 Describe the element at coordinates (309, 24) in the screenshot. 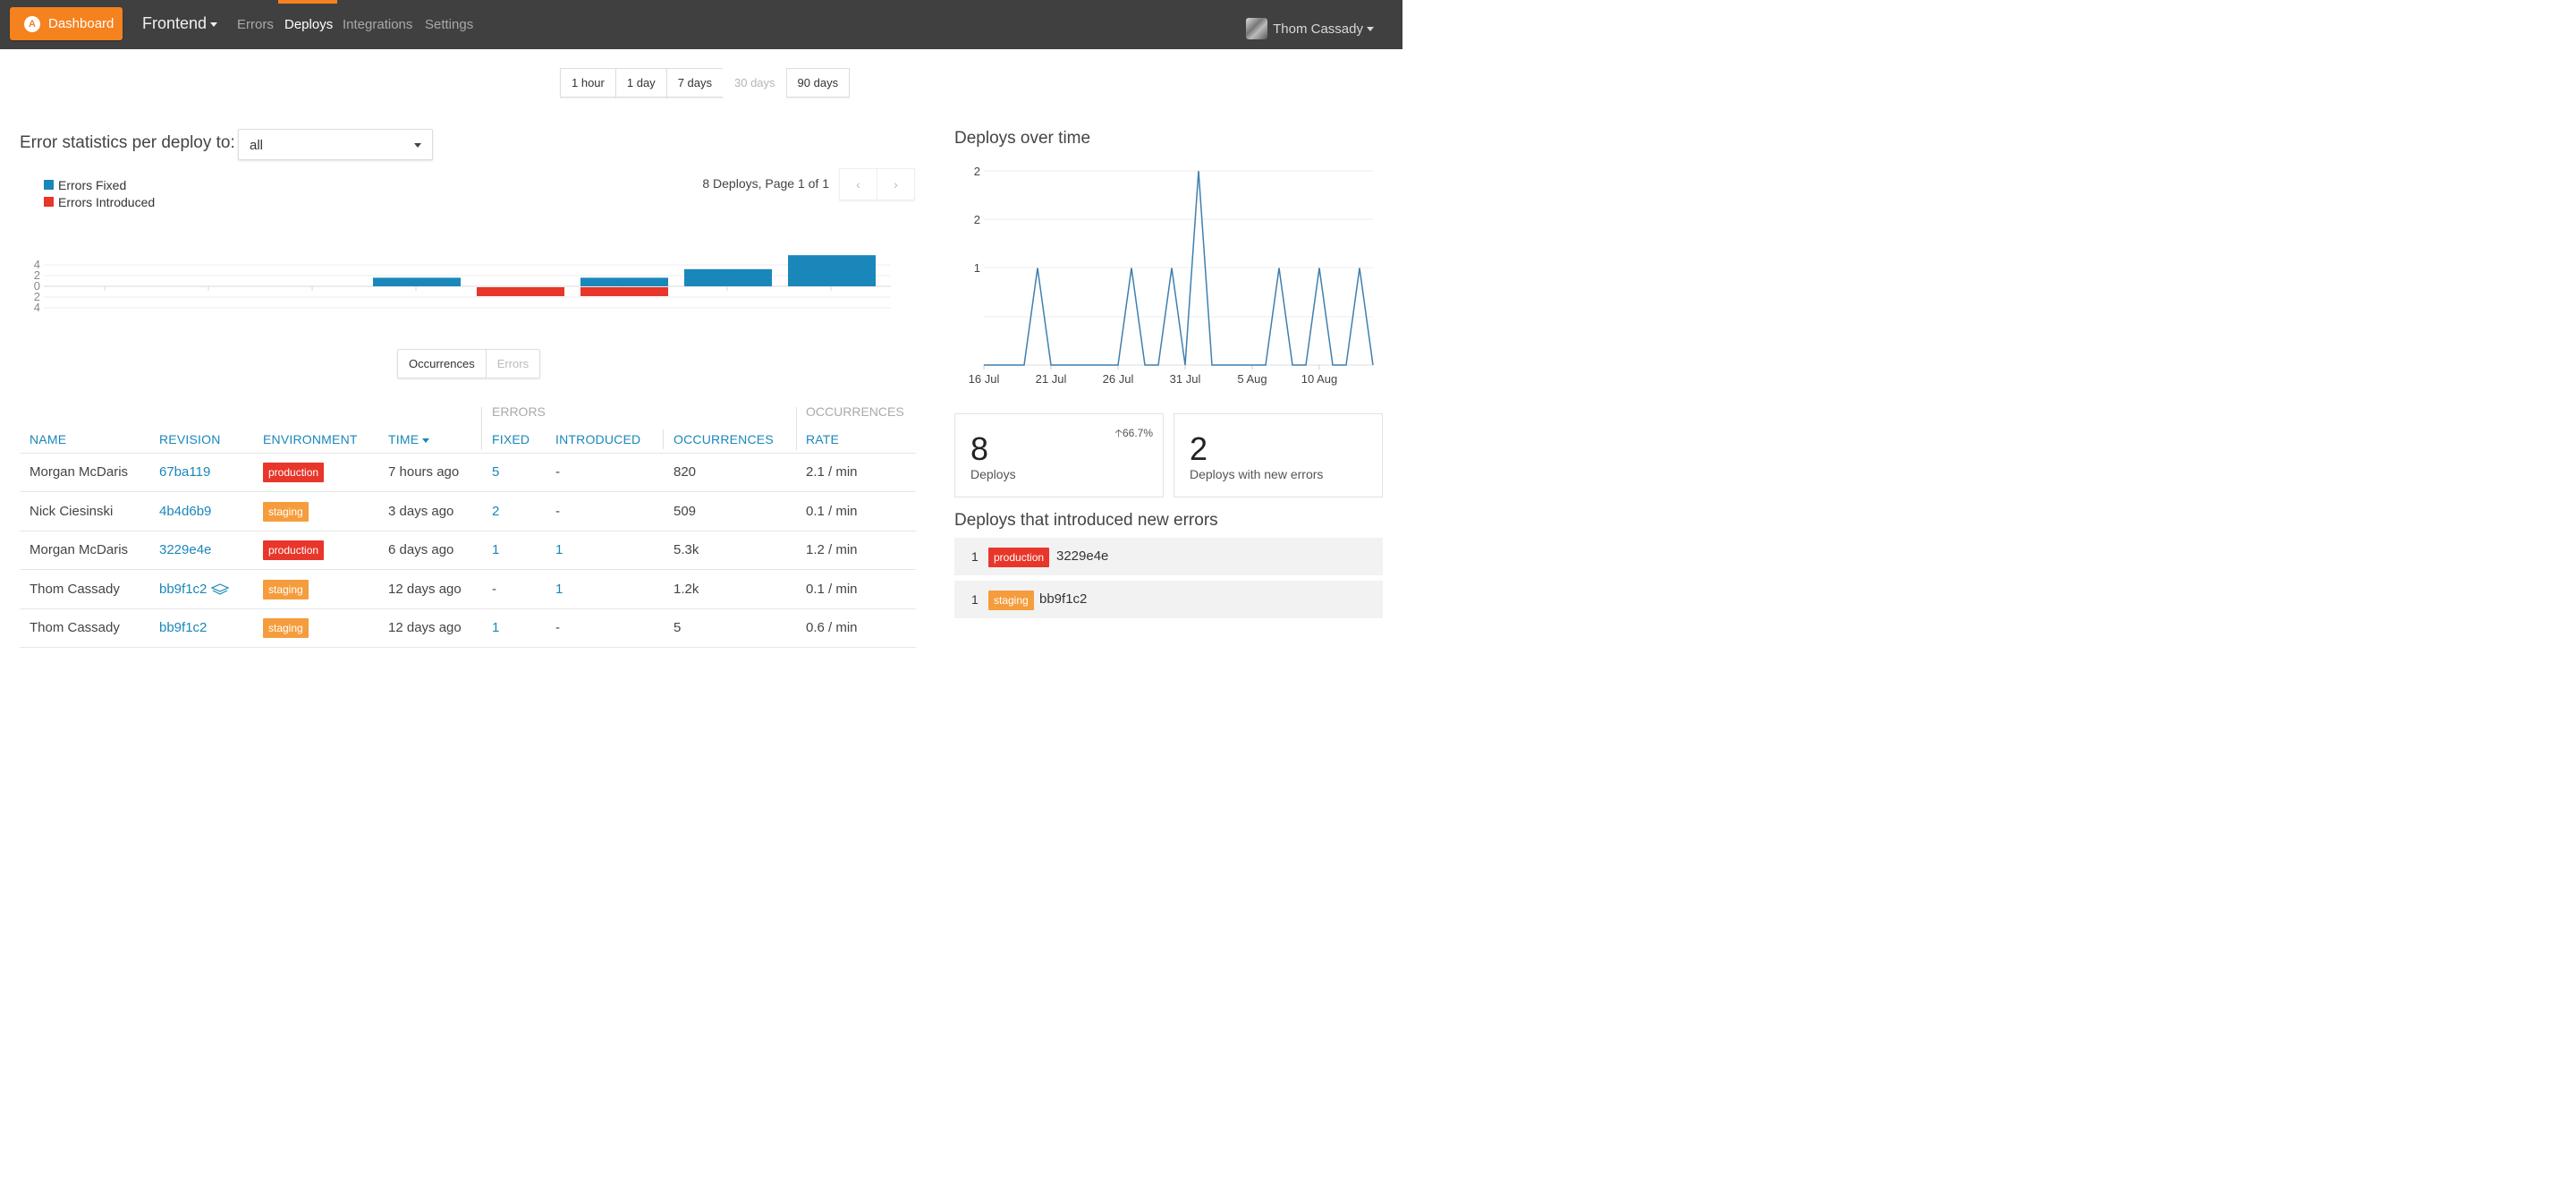

I see `nav-link-deploys: Deploys` at that location.